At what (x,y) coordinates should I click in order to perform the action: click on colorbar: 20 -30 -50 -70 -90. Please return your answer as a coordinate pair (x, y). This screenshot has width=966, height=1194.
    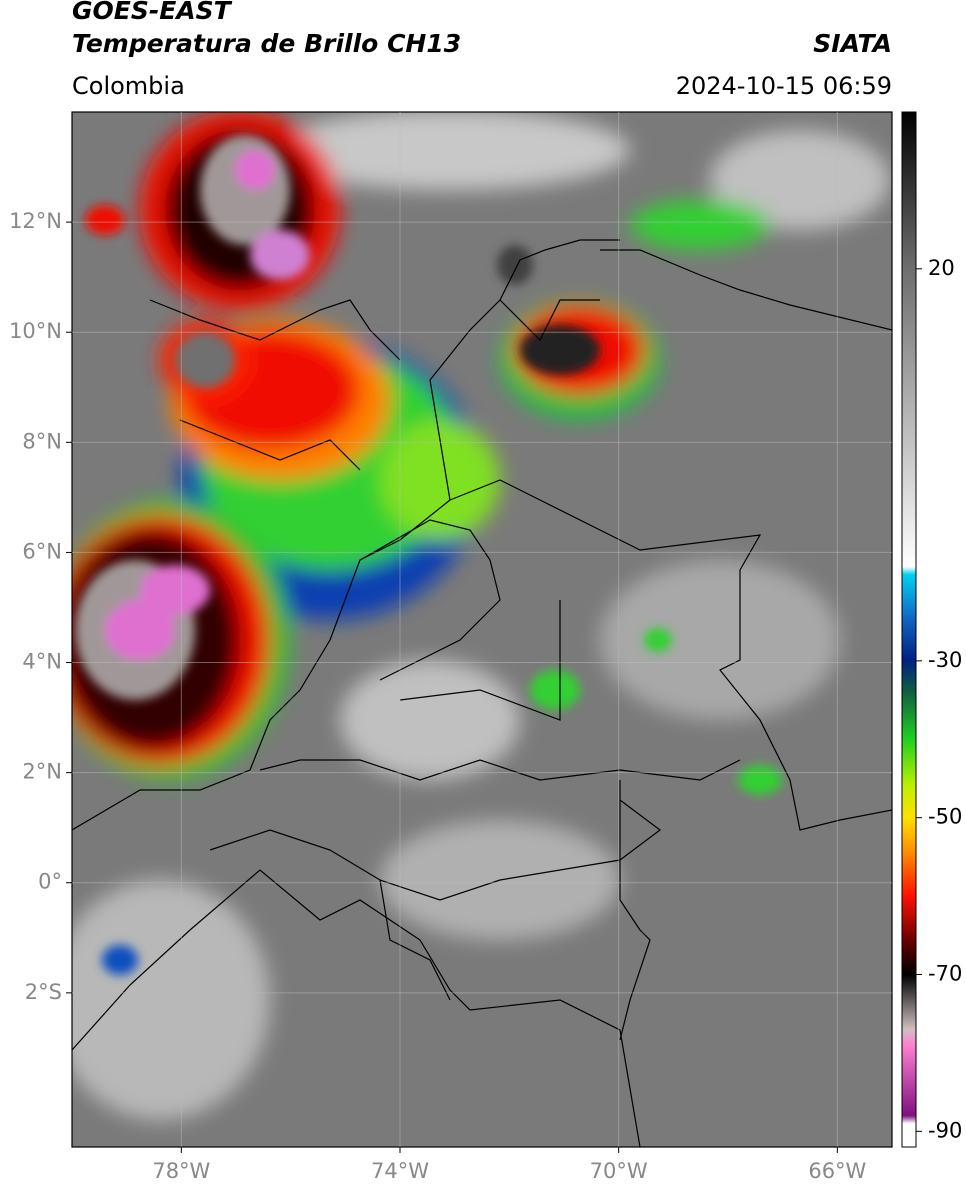
    Looking at the image, I should click on (931, 629).